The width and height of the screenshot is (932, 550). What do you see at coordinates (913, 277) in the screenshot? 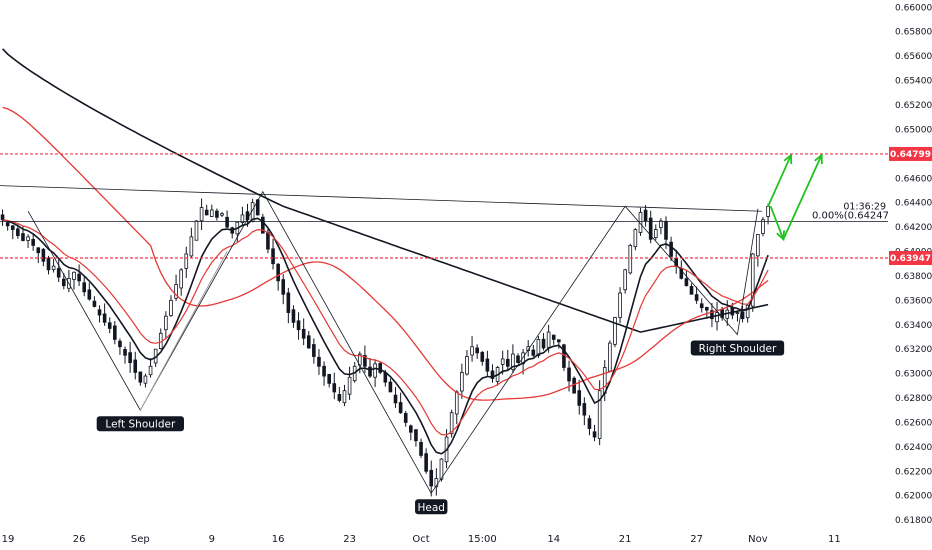
I see `y-tick-label: 0.63800` at bounding box center [913, 277].